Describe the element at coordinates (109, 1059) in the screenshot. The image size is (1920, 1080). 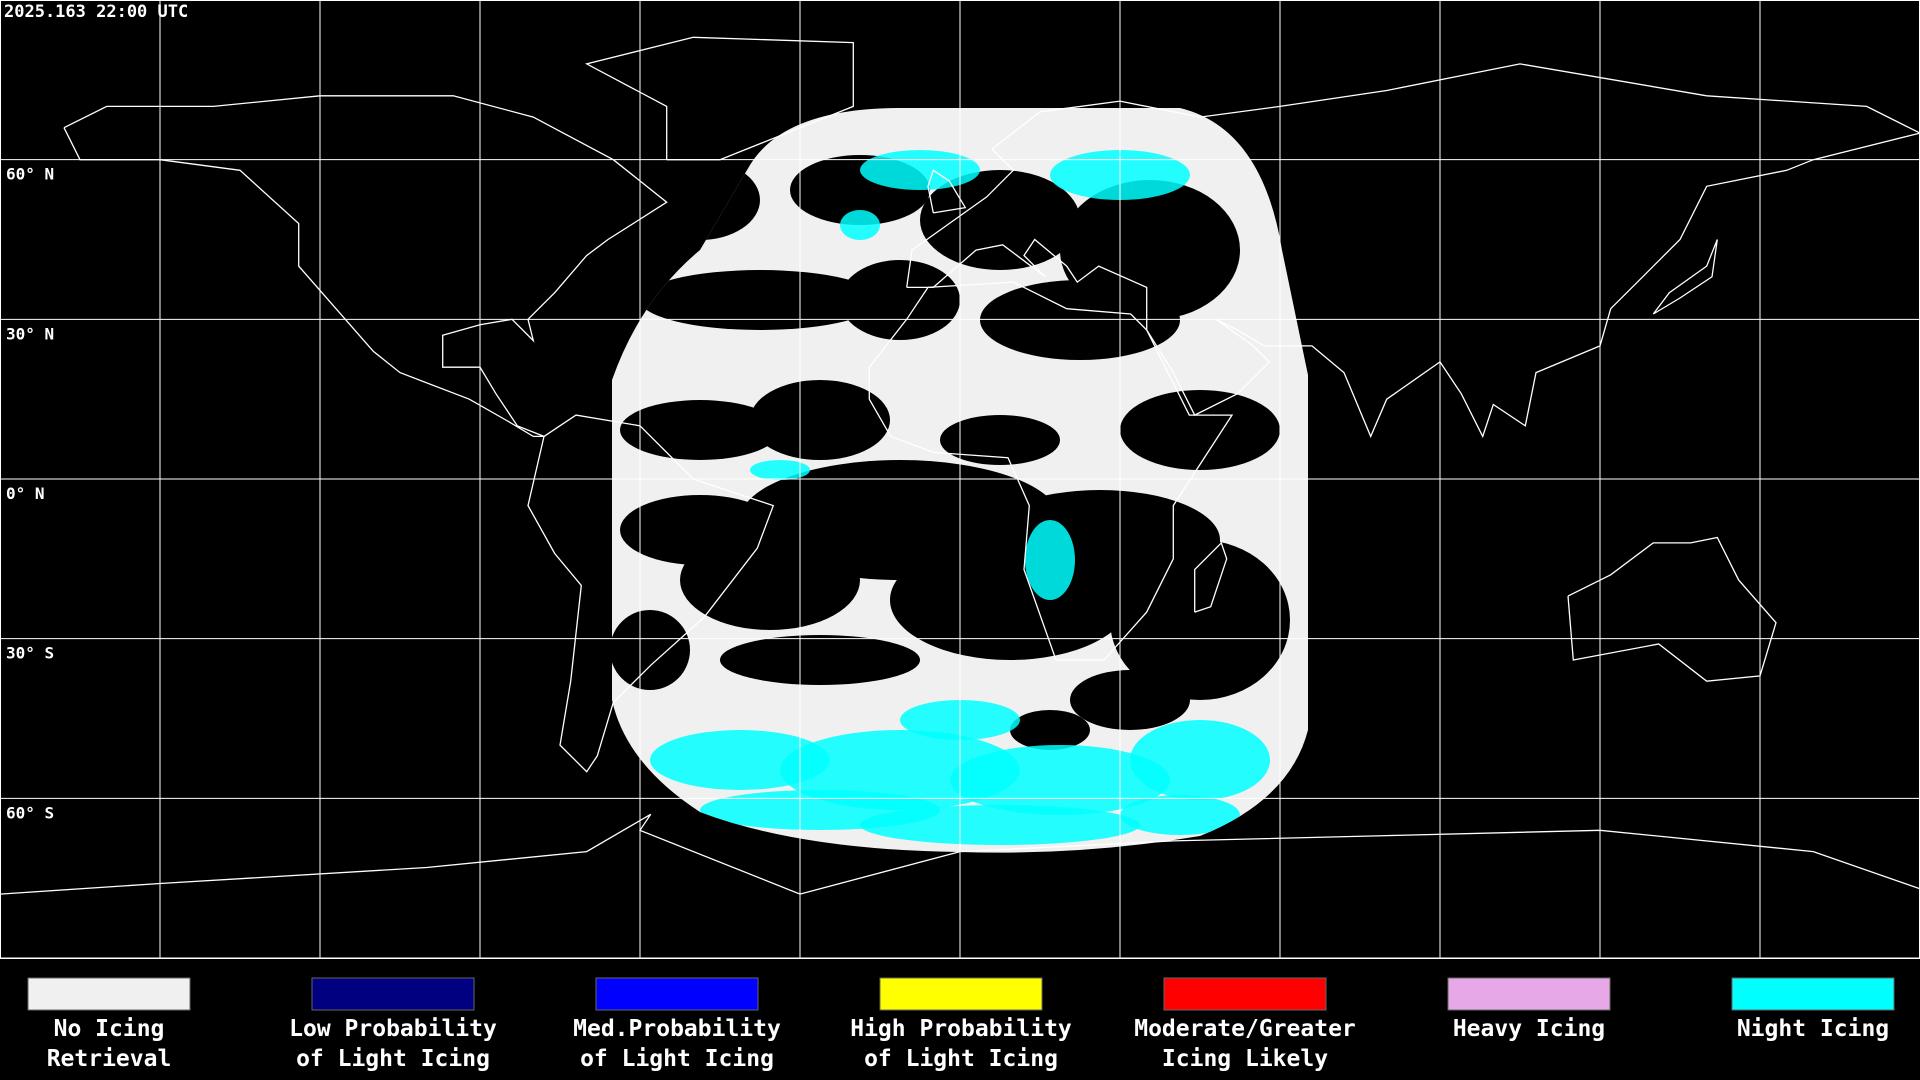
I see `legend-label: Retrieval` at that location.